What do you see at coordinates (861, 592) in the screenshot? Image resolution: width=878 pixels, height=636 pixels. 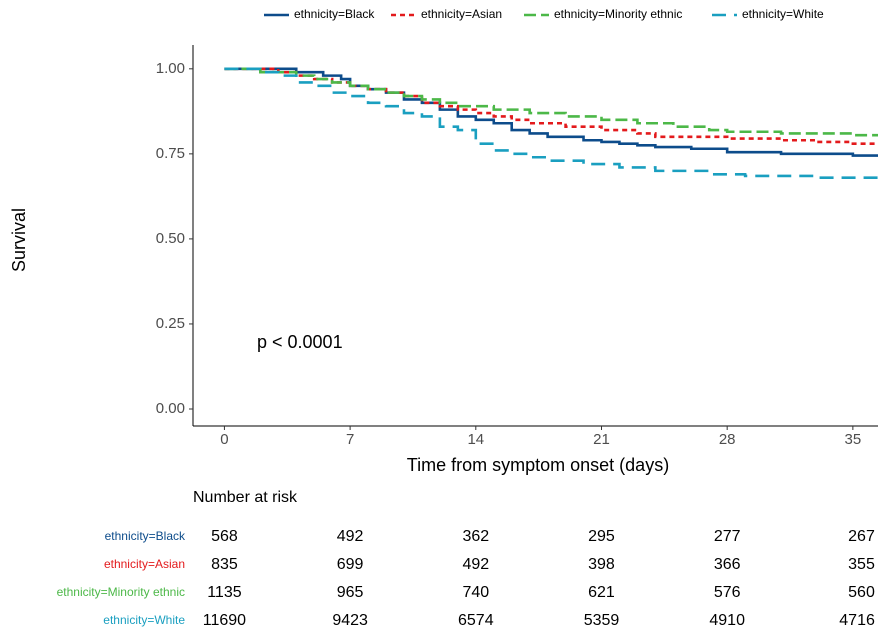 I see `risk-count: 560` at bounding box center [861, 592].